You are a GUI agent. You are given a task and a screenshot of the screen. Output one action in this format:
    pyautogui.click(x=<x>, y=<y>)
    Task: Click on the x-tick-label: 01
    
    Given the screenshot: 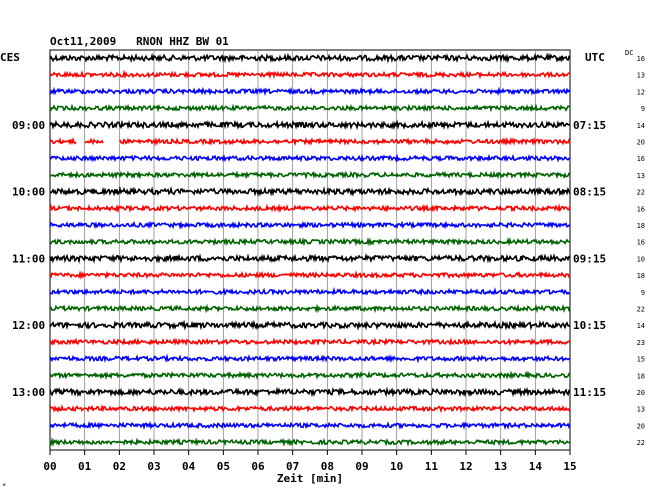 What is the action you would take?
    pyautogui.click(x=85, y=466)
    